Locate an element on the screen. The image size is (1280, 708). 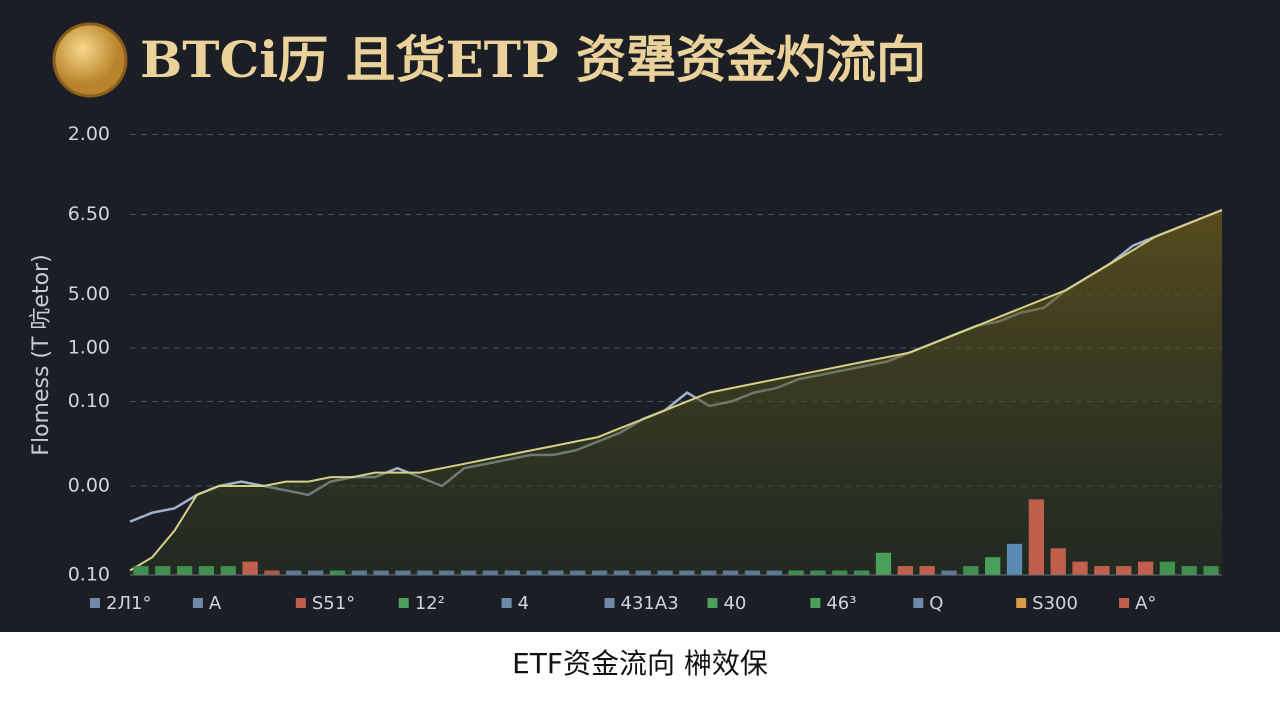
legend-label: 4 is located at coordinates (523, 603).